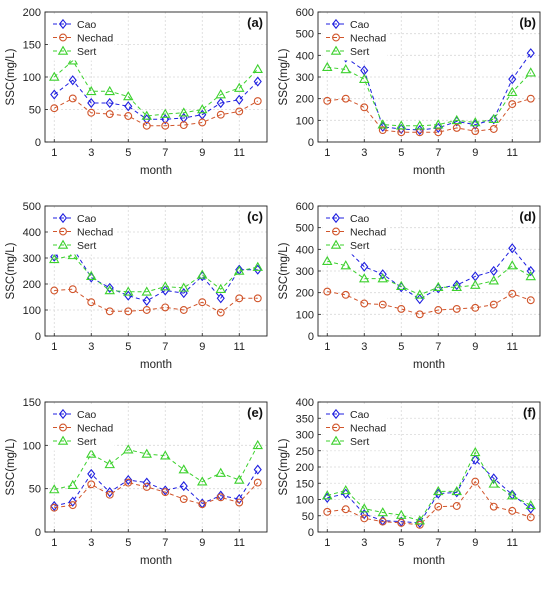 This screenshot has width=550, height=591. Describe the element at coordinates (63, 414) in the screenshot. I see `legend-marker-cao` at that location.